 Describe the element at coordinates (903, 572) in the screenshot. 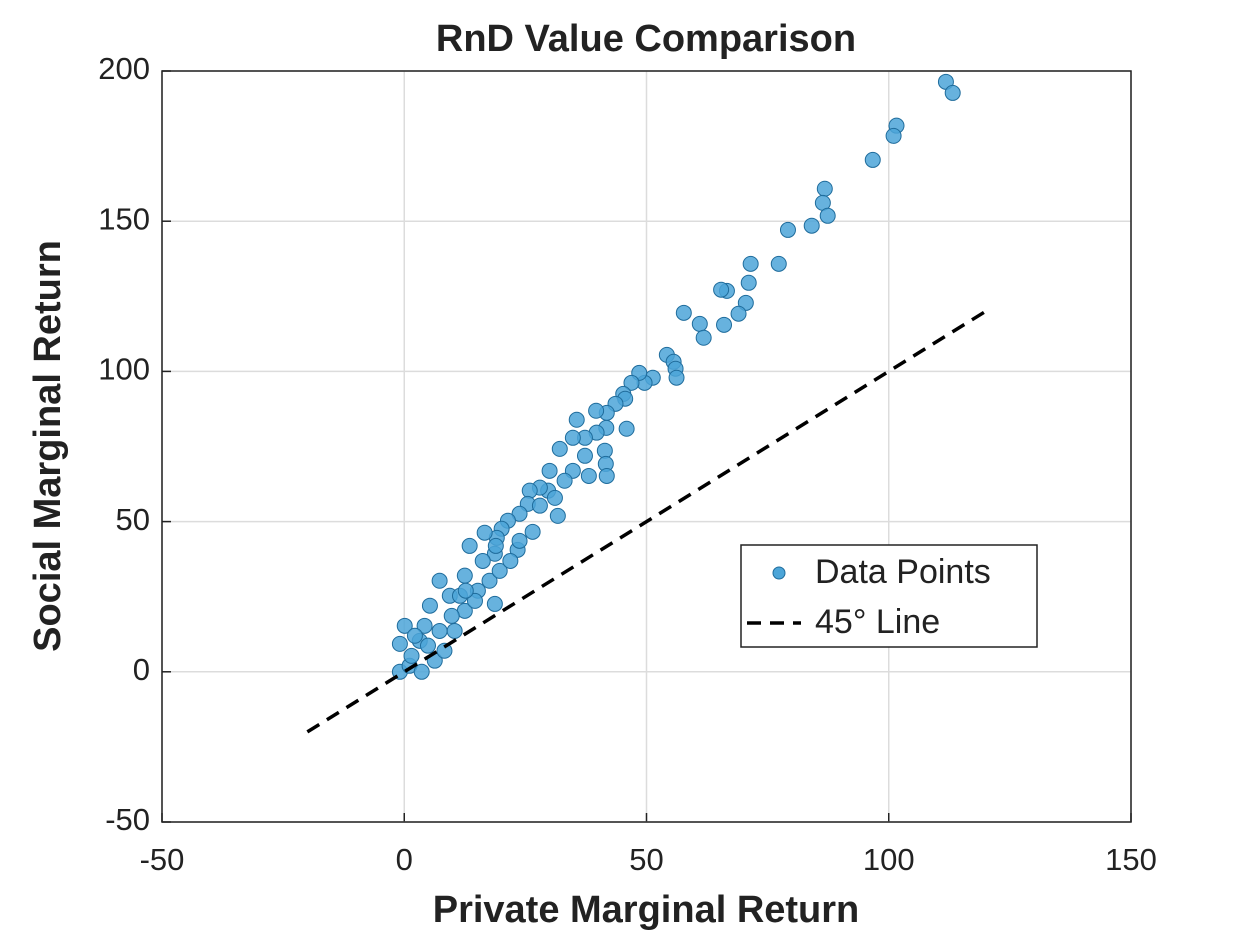

I see `legend-label: Data Points` at that location.